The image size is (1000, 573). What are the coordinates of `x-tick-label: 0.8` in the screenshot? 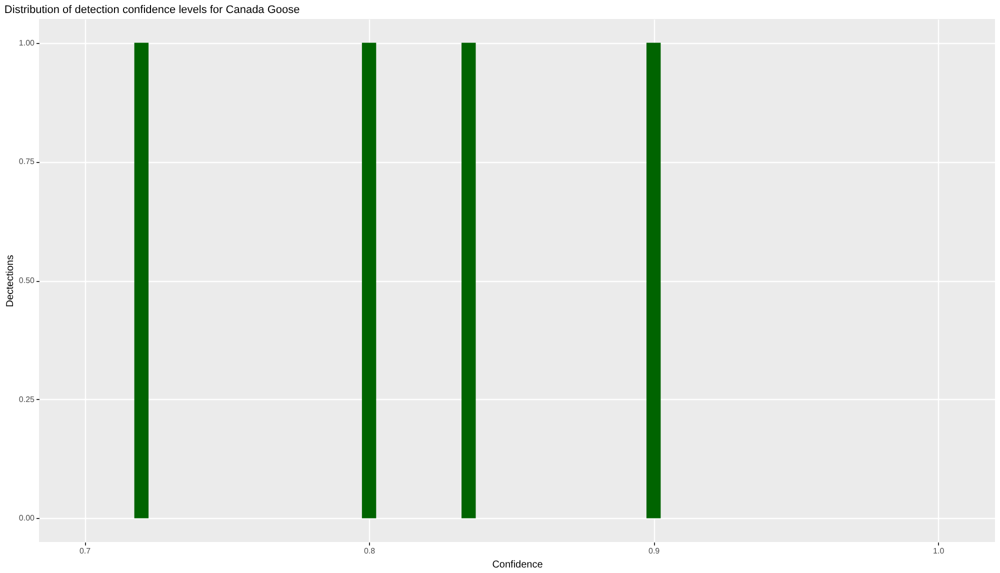 It's located at (370, 551).